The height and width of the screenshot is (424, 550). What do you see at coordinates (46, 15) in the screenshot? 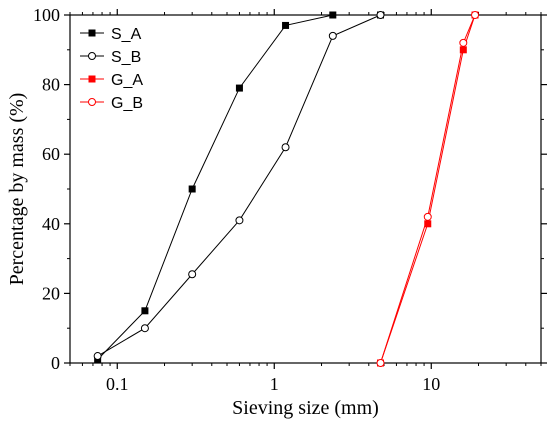
I see `y-tick-label: 100` at bounding box center [46, 15].